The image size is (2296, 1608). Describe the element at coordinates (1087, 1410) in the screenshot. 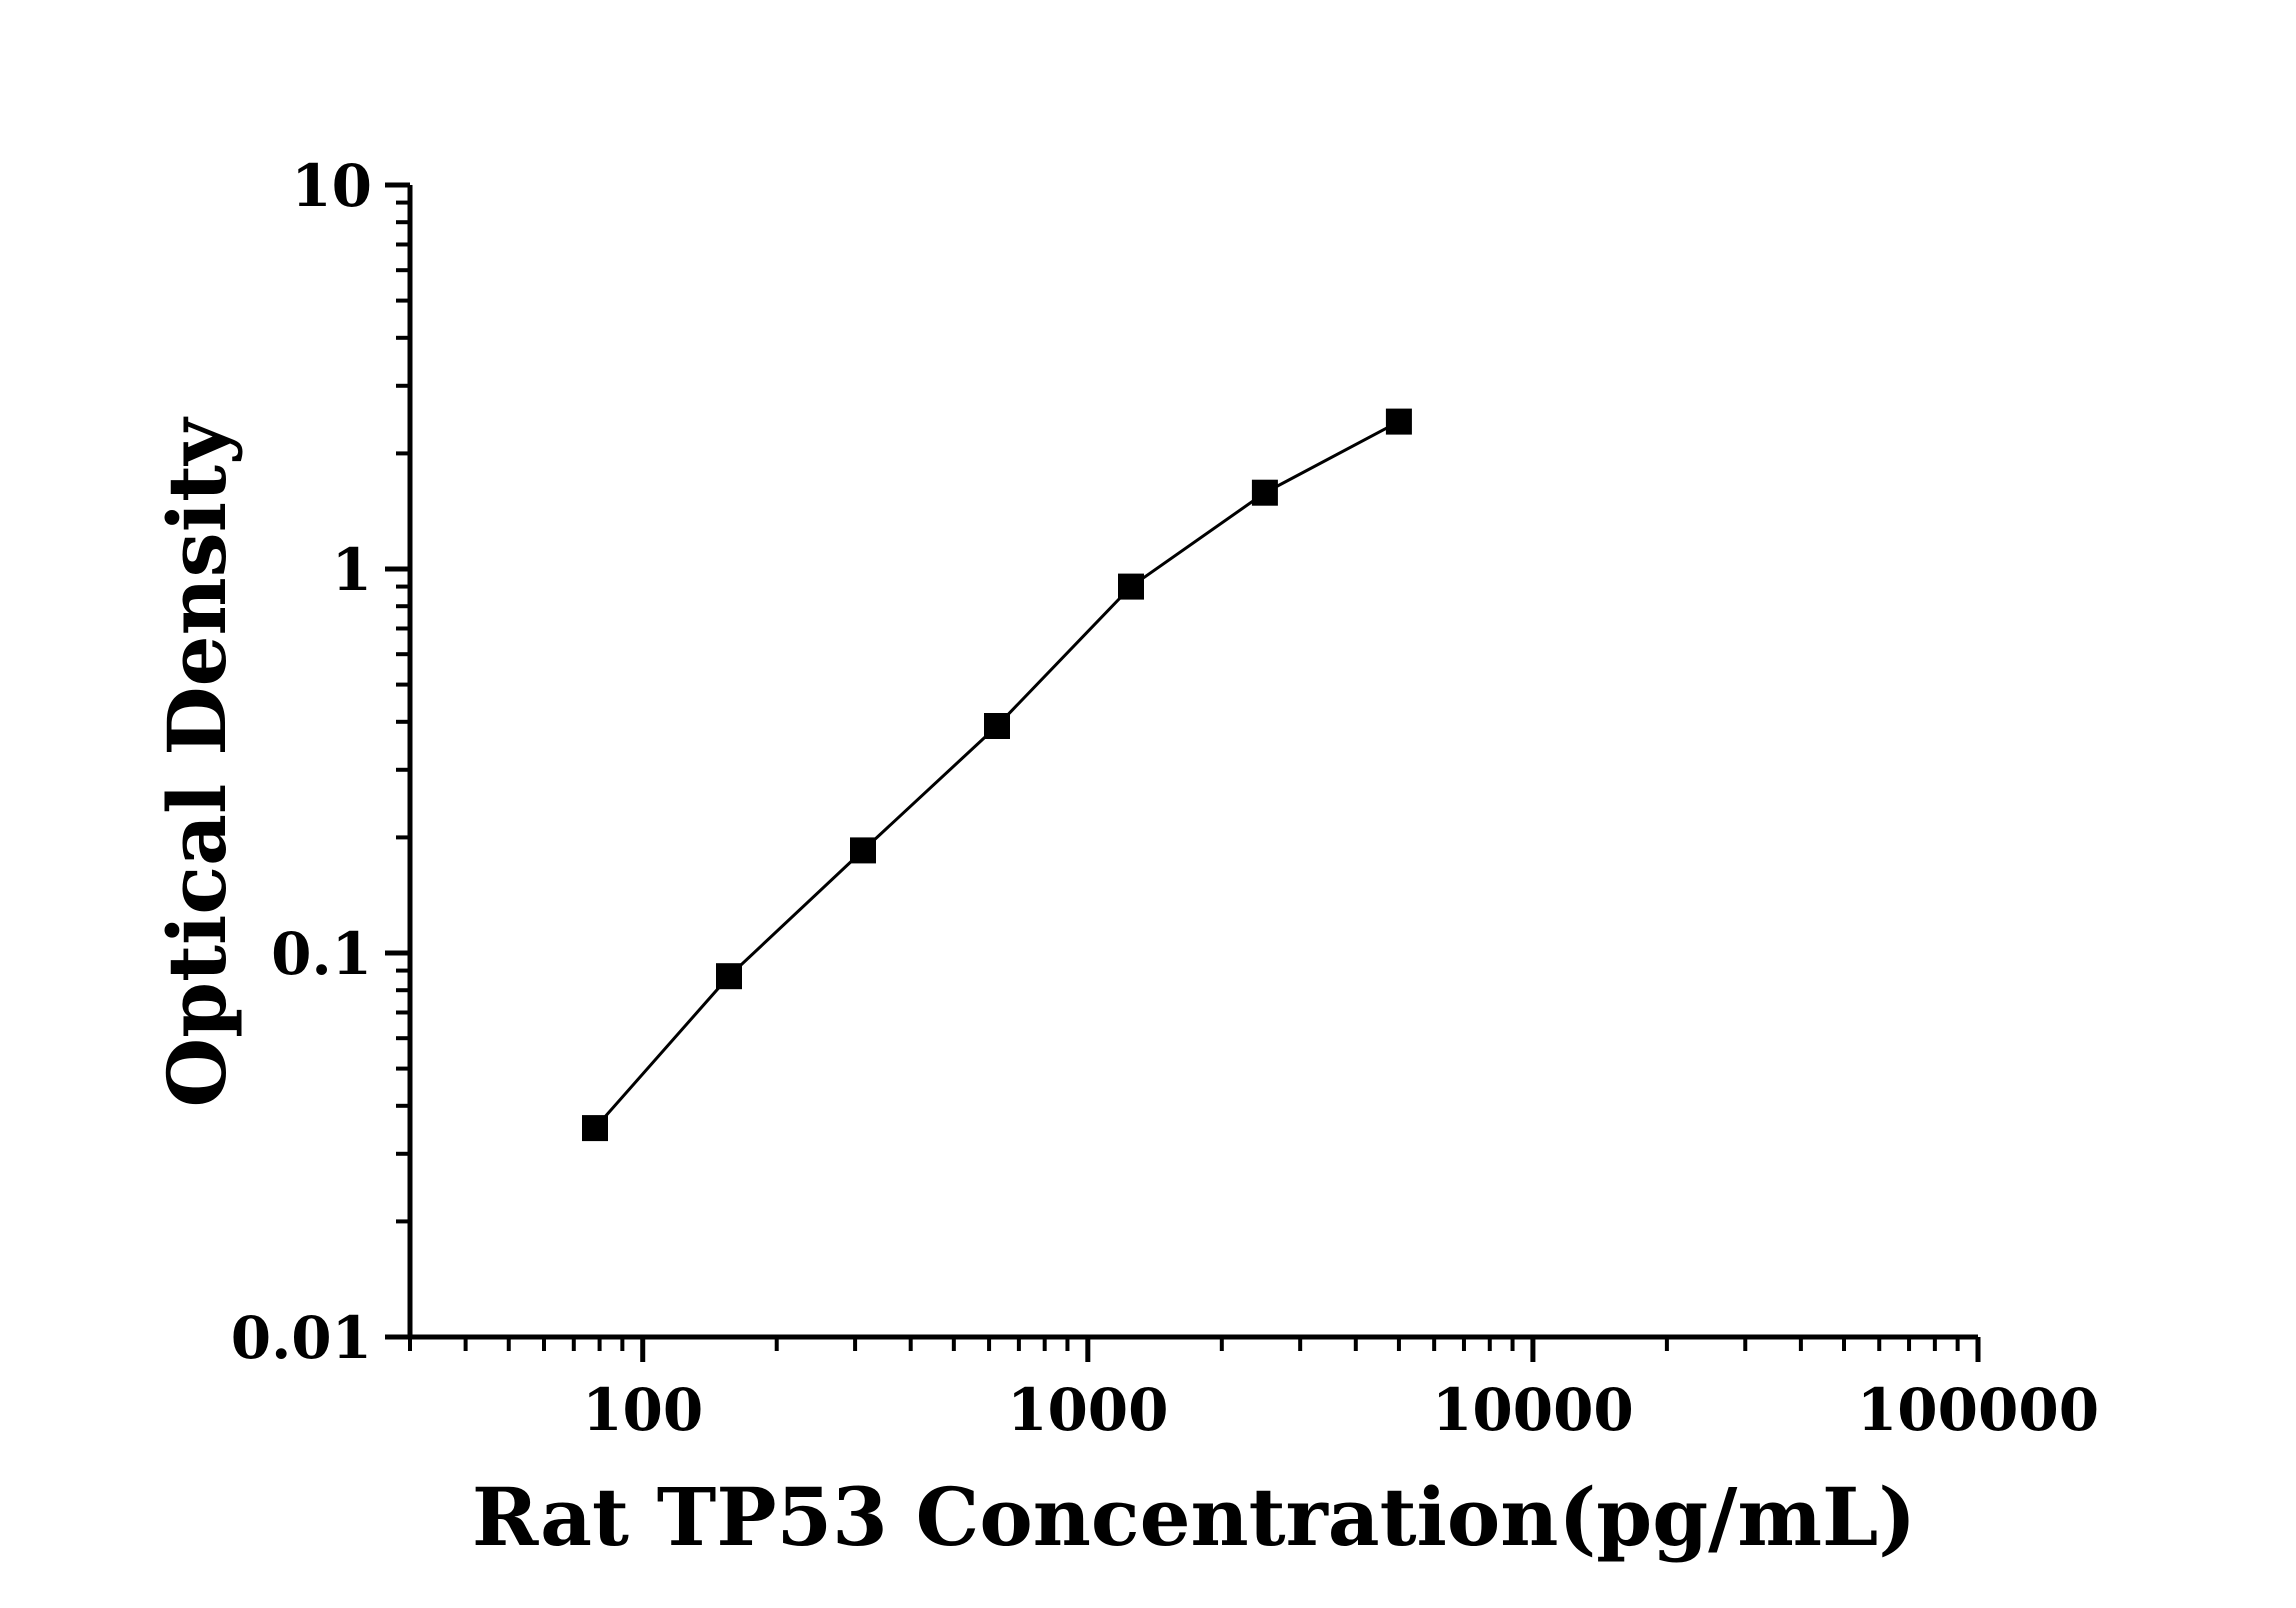

I see `x-tick-label: 1000` at that location.